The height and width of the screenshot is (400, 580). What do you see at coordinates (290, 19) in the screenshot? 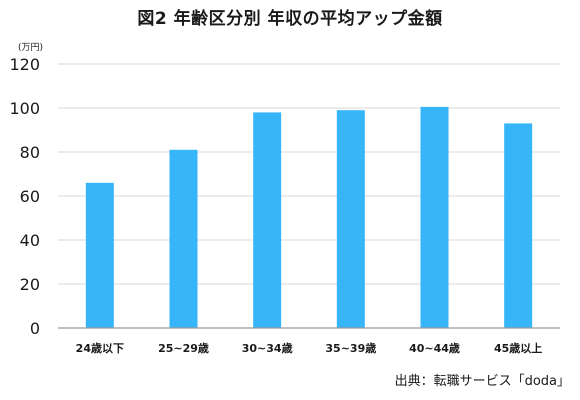
I see `chart-title: 図2 年齢区分別 年収の平均アップ金額` at bounding box center [290, 19].